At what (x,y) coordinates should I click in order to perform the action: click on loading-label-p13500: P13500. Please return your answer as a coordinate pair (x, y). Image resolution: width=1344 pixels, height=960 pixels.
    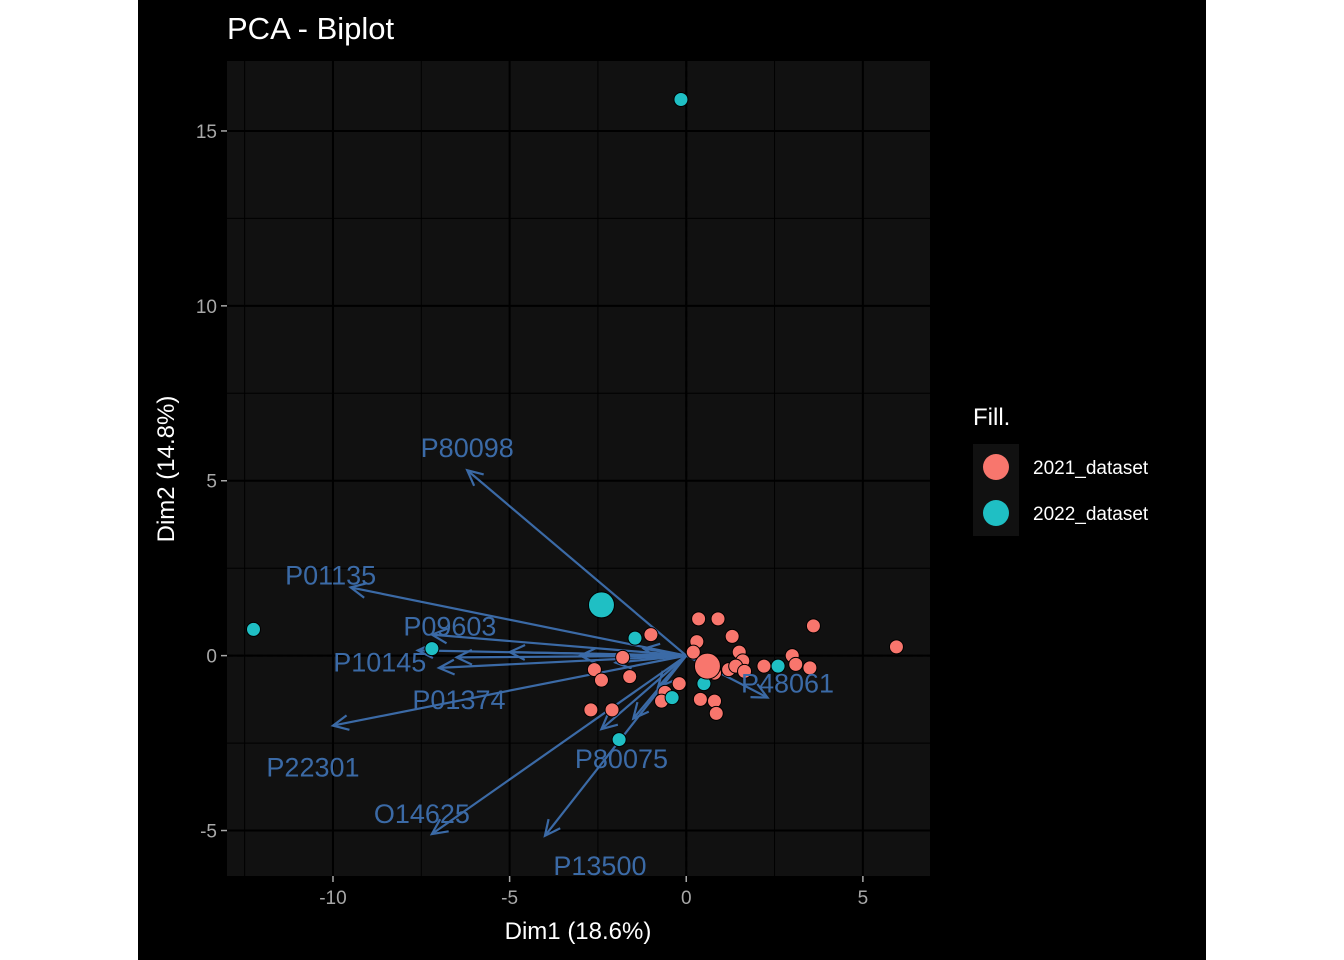
    Looking at the image, I should click on (599, 866).